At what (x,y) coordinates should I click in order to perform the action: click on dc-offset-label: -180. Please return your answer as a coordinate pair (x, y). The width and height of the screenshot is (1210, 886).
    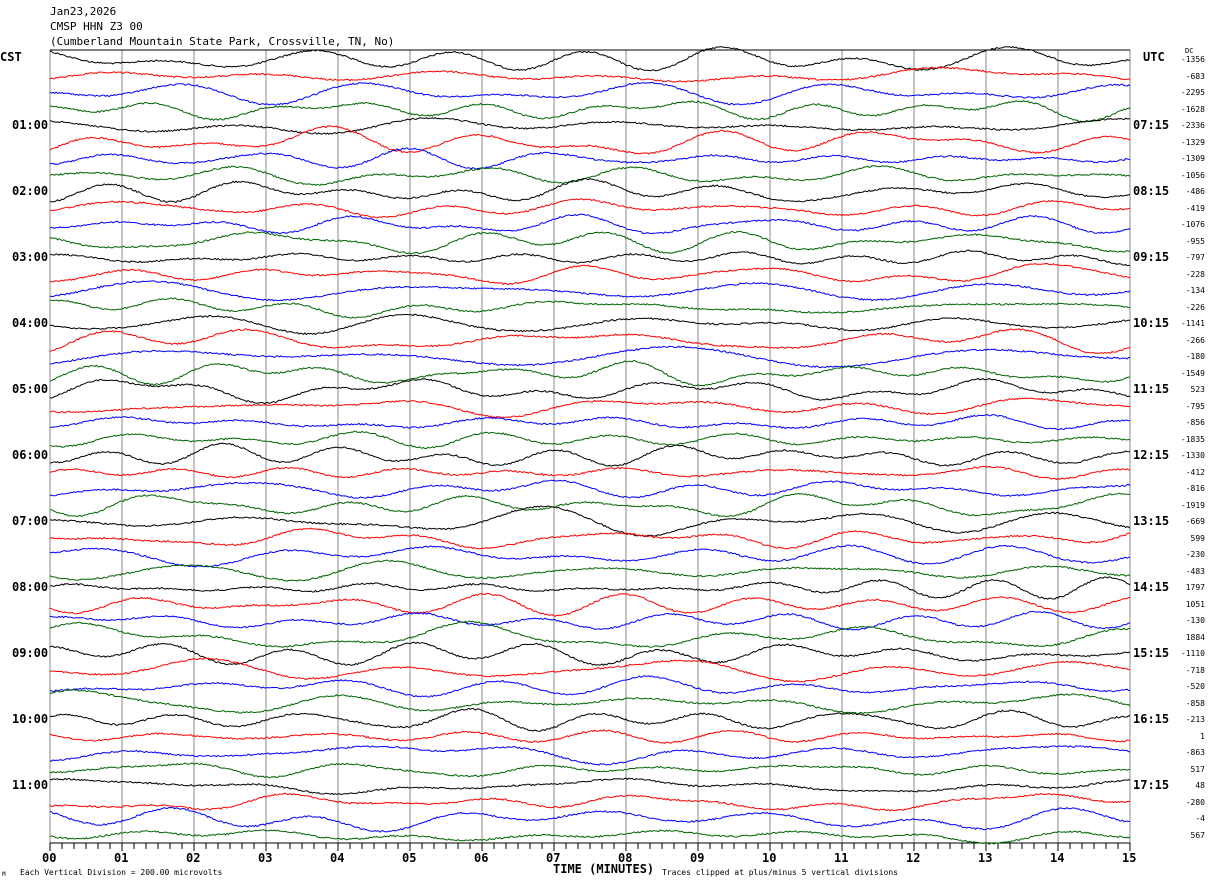
    Looking at the image, I should click on (1195, 356).